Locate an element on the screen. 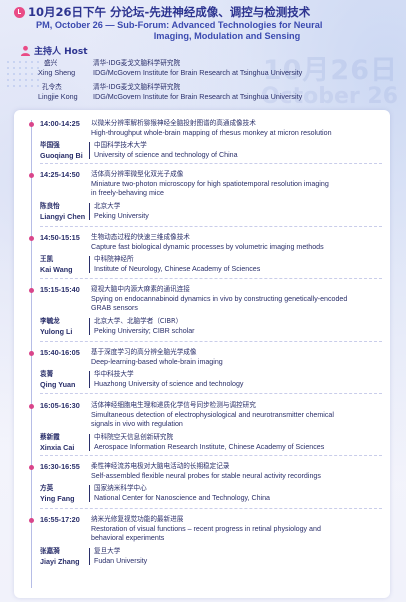 The width and height of the screenshot is (406, 602). watermark-month: October 26 is located at coordinates (329, 96).